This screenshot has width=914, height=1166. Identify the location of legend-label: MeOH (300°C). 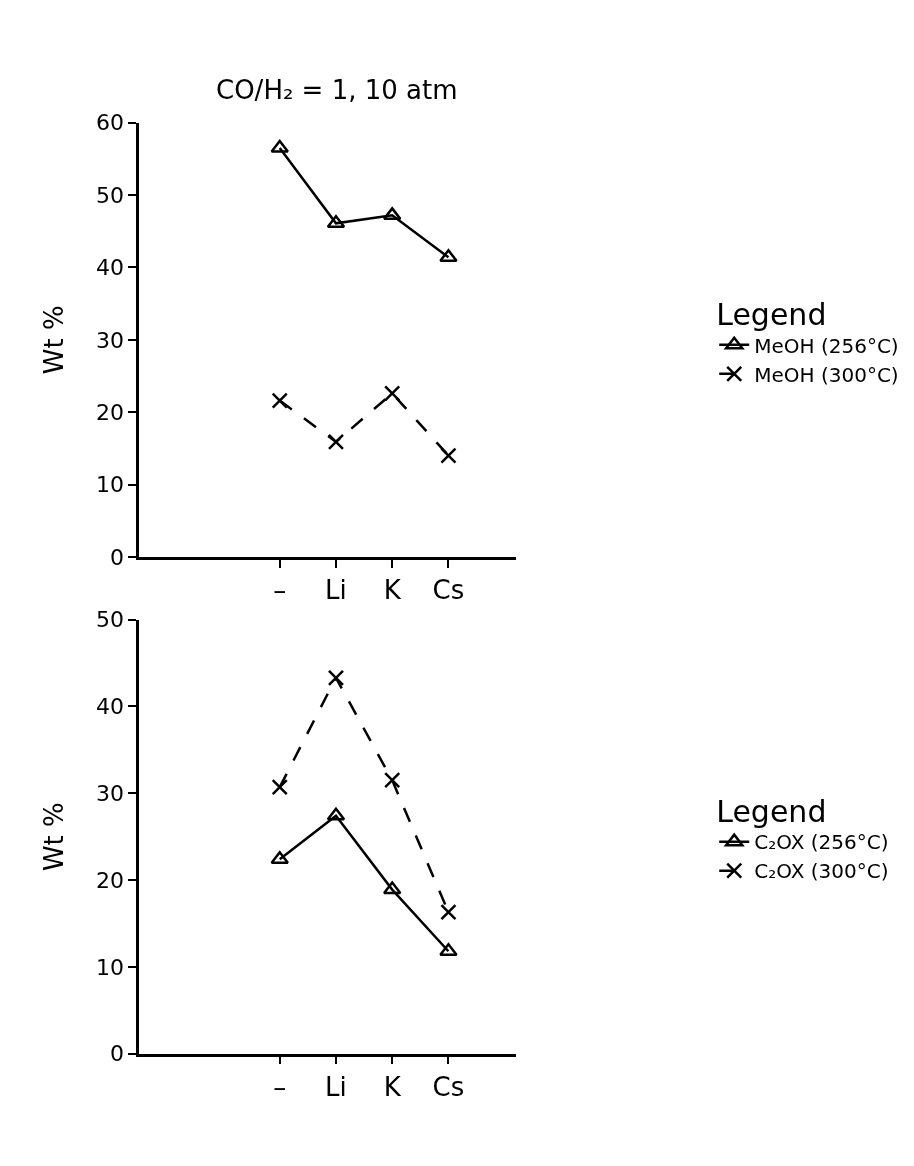
(826, 374).